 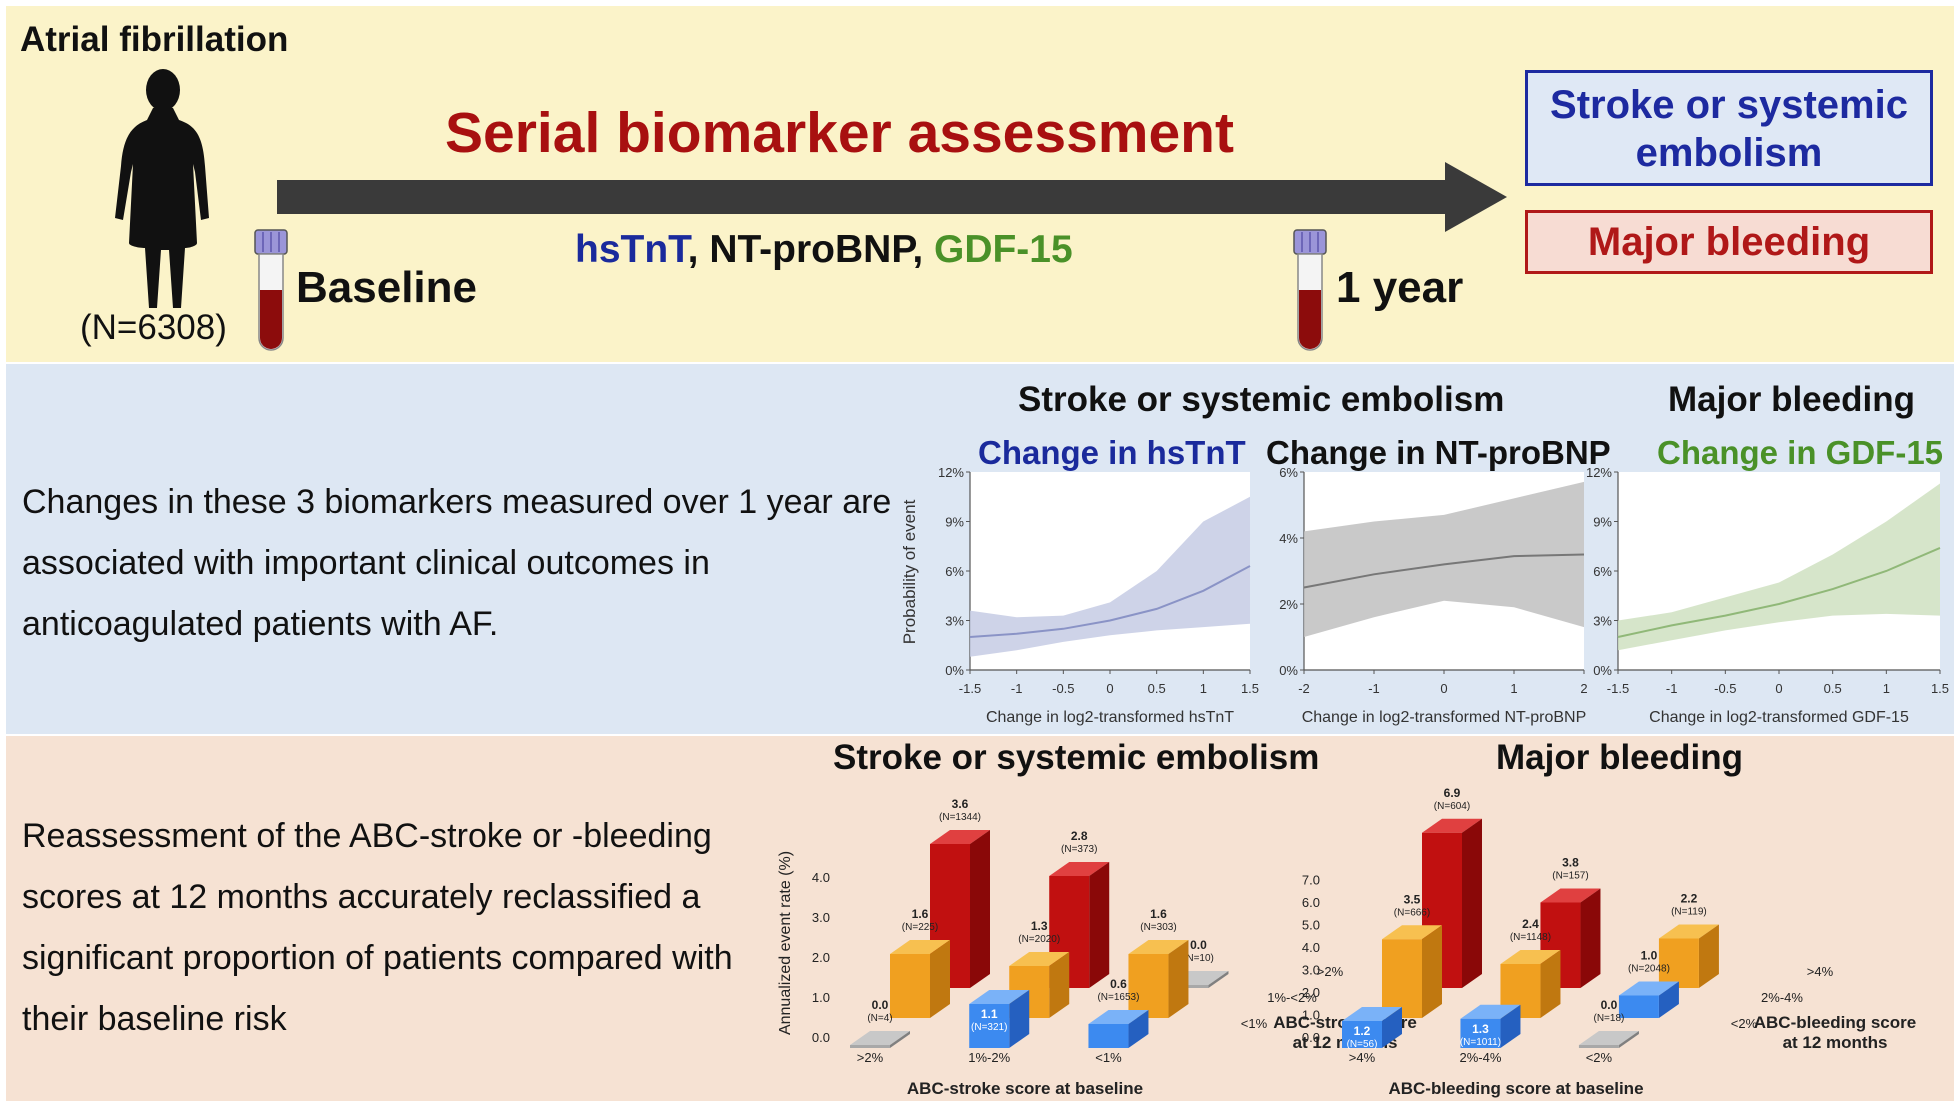 I want to click on bar-row-label: 2%-4%, so click(x=1782, y=997).